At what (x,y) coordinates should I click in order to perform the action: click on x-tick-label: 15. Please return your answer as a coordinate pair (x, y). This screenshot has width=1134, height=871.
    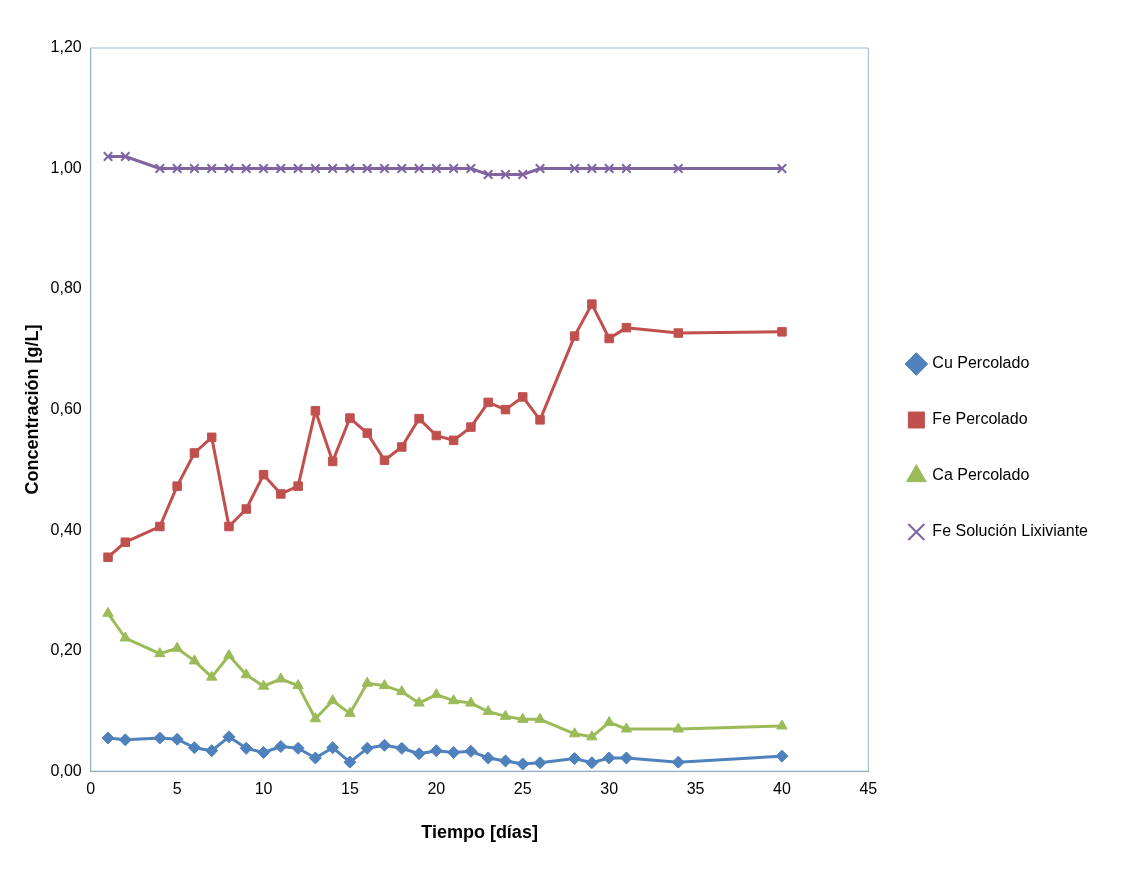
    Looking at the image, I should click on (350, 789).